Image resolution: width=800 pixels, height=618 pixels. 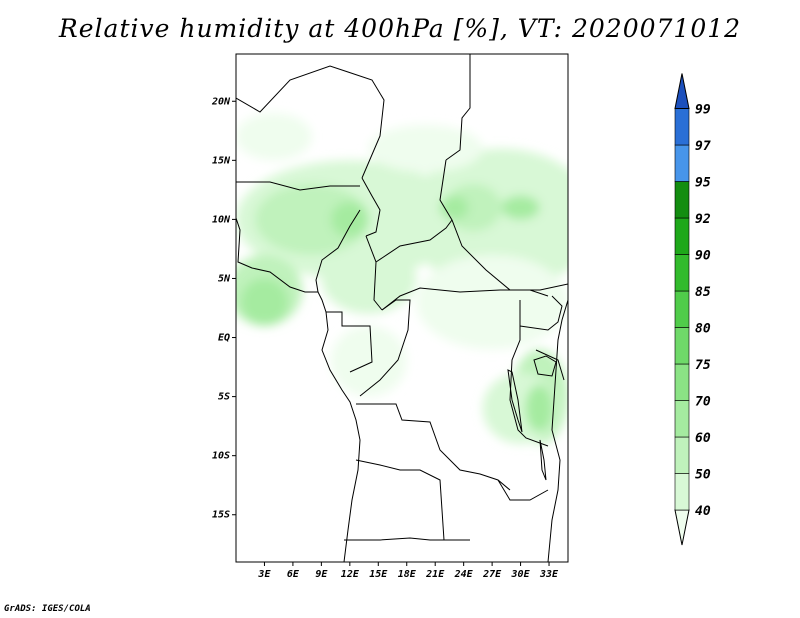 I want to click on colorbar: 40 50 60 70 75 80 85 90 92 95 97 99, so click(x=692, y=309).